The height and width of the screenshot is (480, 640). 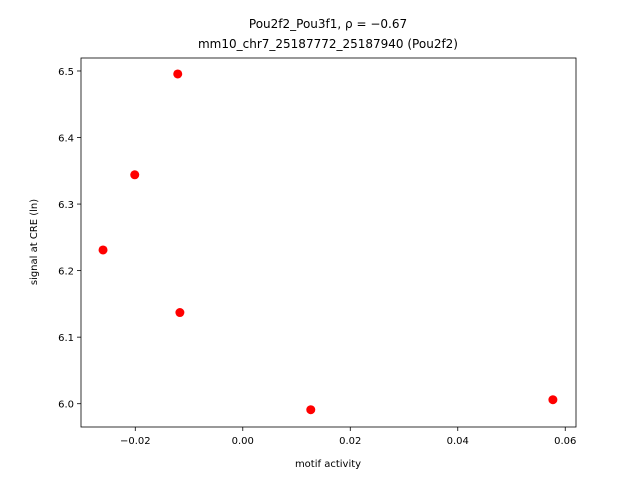 I want to click on x-tick-label: 0.02, so click(x=350, y=441).